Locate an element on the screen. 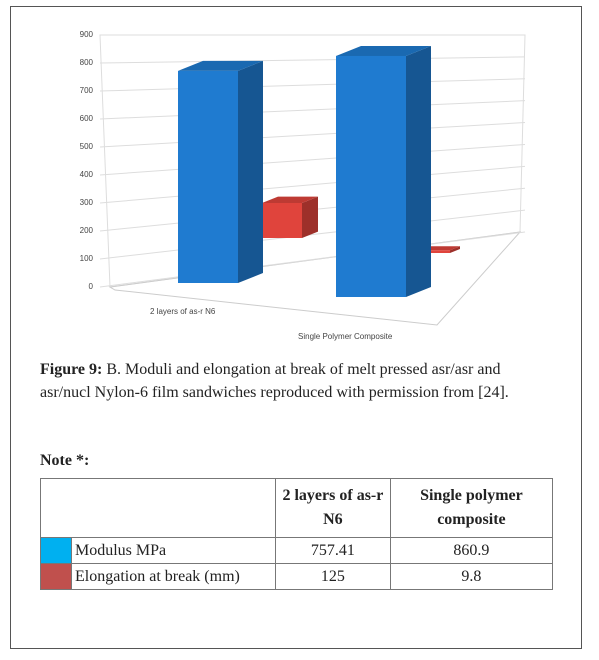  column-header: Single polymer composite is located at coordinates (471, 508).